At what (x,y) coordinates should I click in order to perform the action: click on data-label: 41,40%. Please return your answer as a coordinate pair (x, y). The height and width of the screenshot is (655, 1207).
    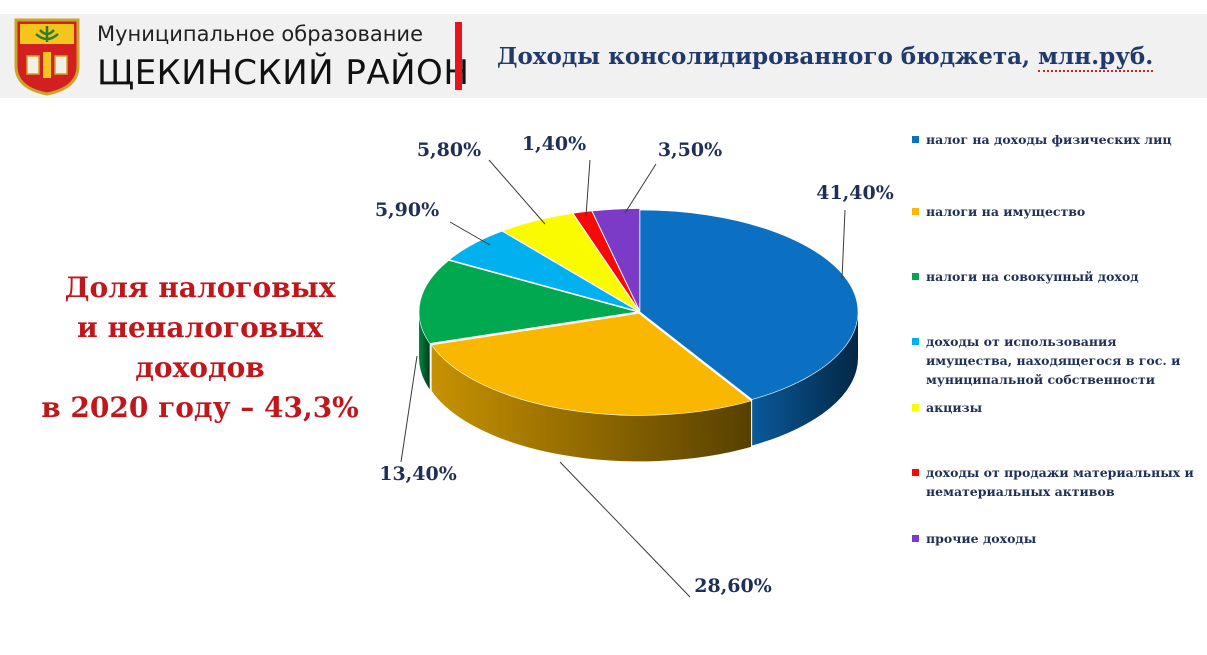
    Looking at the image, I should click on (855, 193).